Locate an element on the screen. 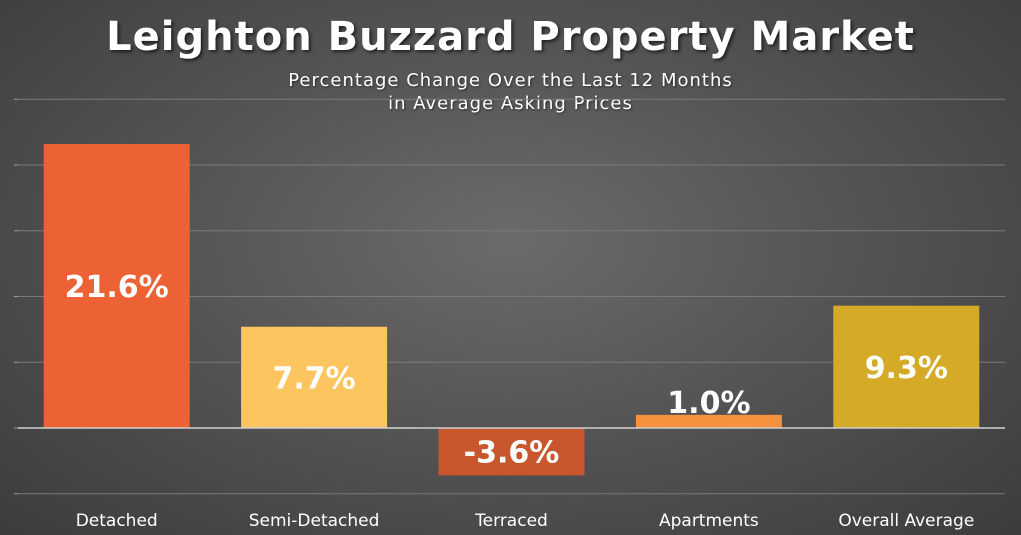 Image resolution: width=1021 pixels, height=535 pixels. data-label: 1.0% is located at coordinates (708, 403).